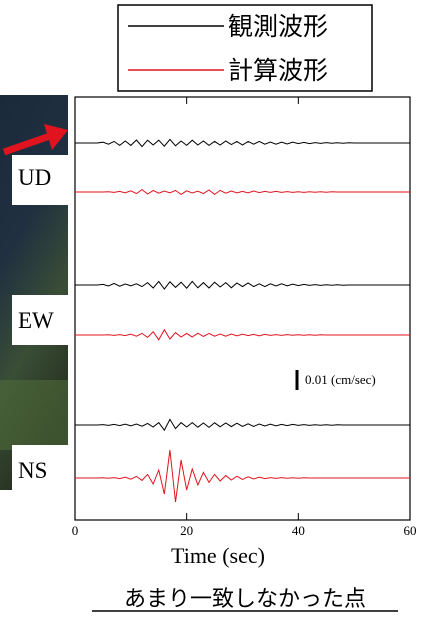 The width and height of the screenshot is (425, 619). What do you see at coordinates (278, 26) in the screenshot?
I see `legend-label: 観測波形` at bounding box center [278, 26].